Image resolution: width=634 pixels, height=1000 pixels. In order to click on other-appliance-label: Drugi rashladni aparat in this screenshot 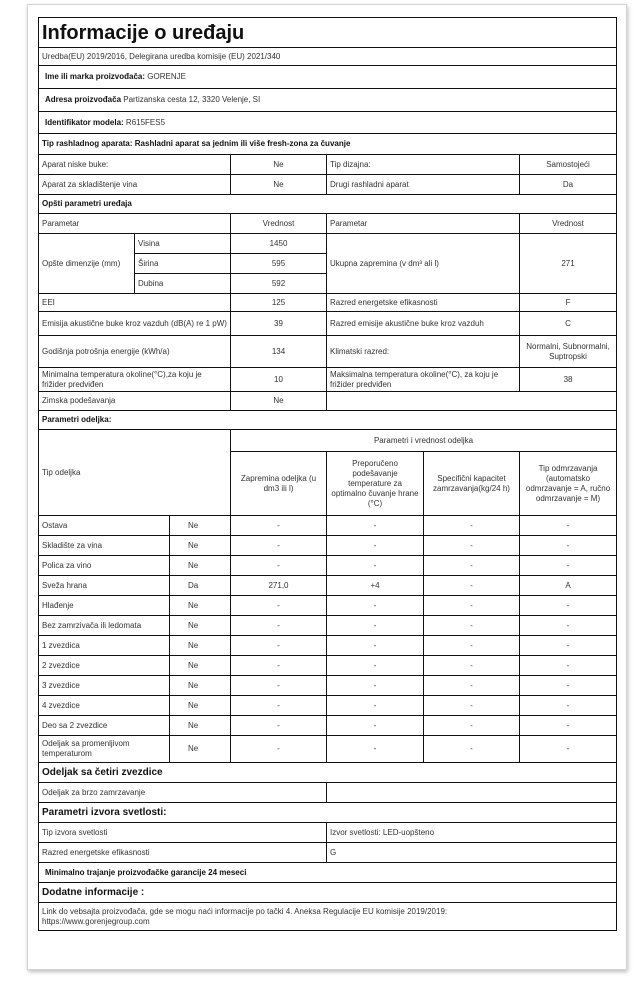, I will do `click(423, 184)`.